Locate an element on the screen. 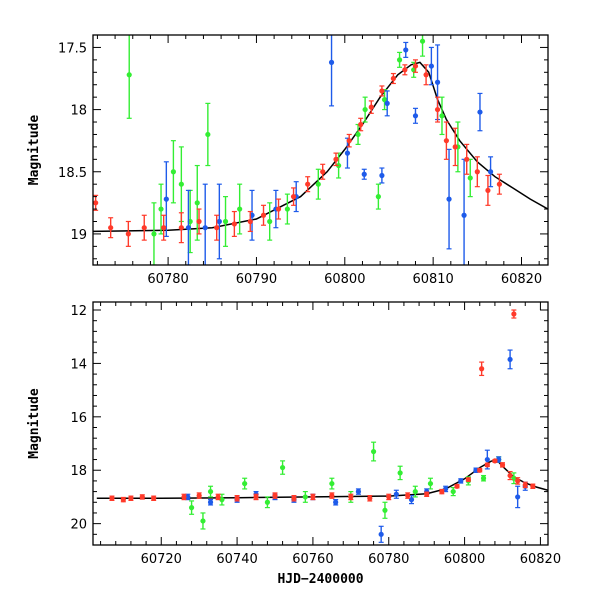  y-tick-label: 16 is located at coordinates (78, 418).